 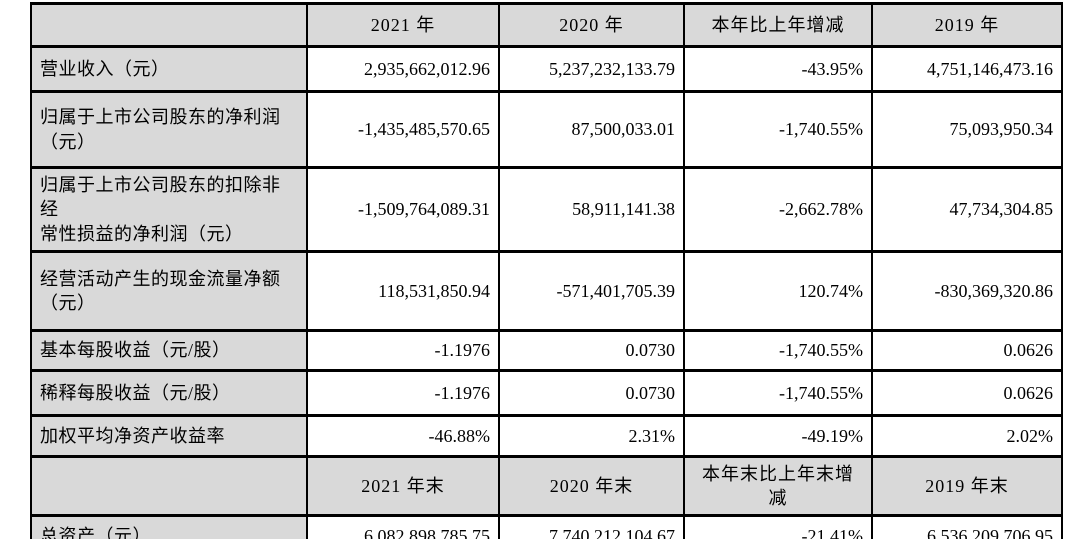 What do you see at coordinates (967, 209) in the screenshot?
I see `value-cell: 47,734,304.85` at bounding box center [967, 209].